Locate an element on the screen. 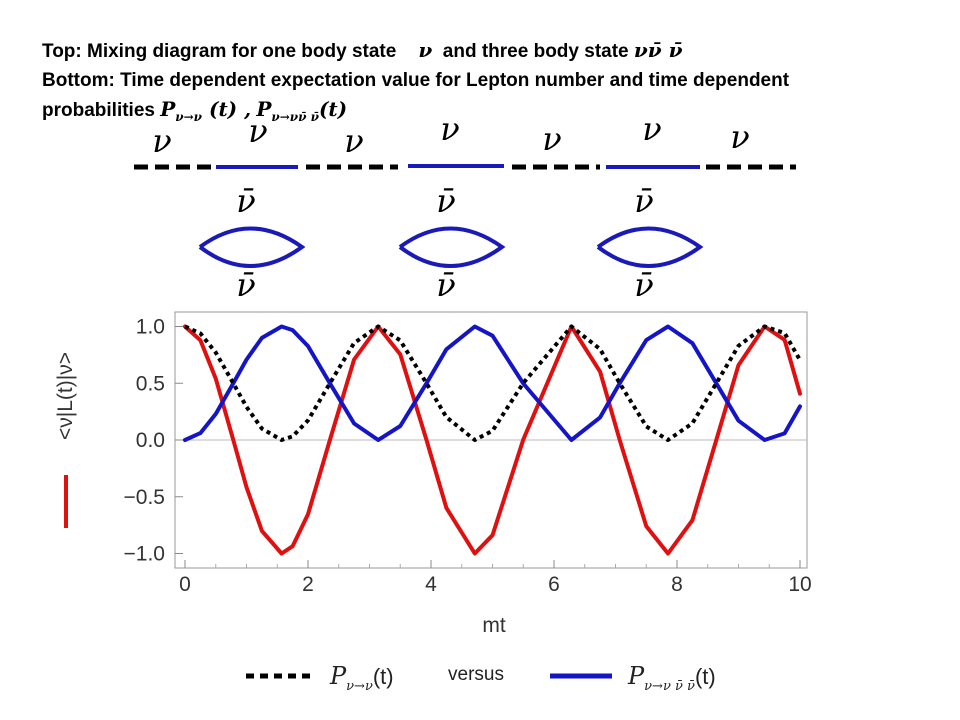 The image size is (960, 720). nubar-bottom-2: ν̄ is located at coordinates (445, 285).